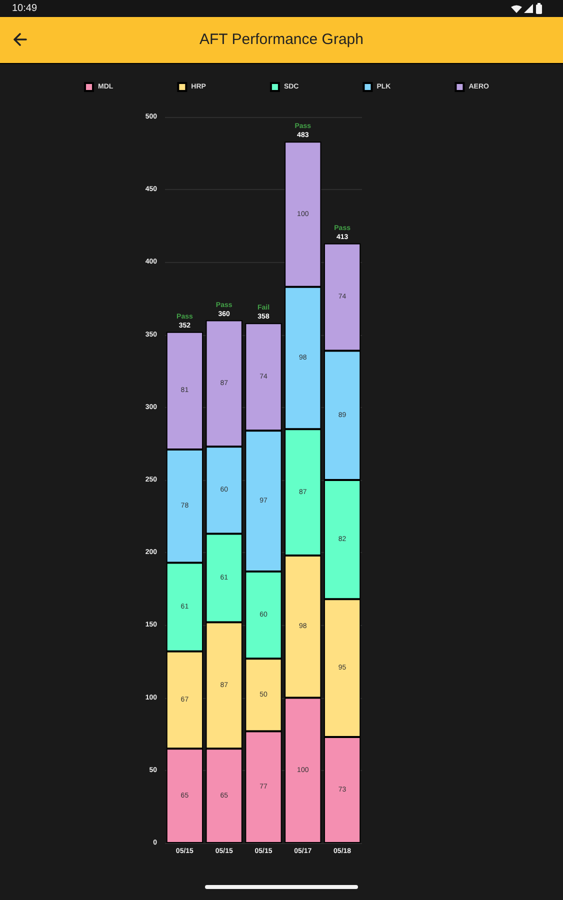 This screenshot has height=900, width=563. What do you see at coordinates (281, 40) in the screenshot?
I see `chart-title: AFT Performance Graph` at bounding box center [281, 40].